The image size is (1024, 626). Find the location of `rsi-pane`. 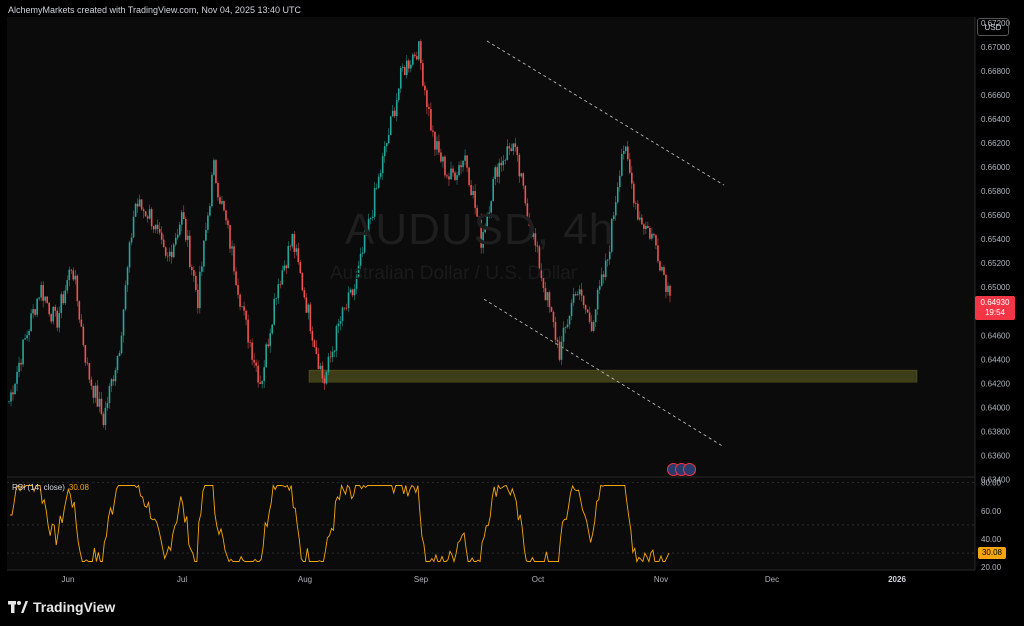

rsi-pane is located at coordinates (491, 523).